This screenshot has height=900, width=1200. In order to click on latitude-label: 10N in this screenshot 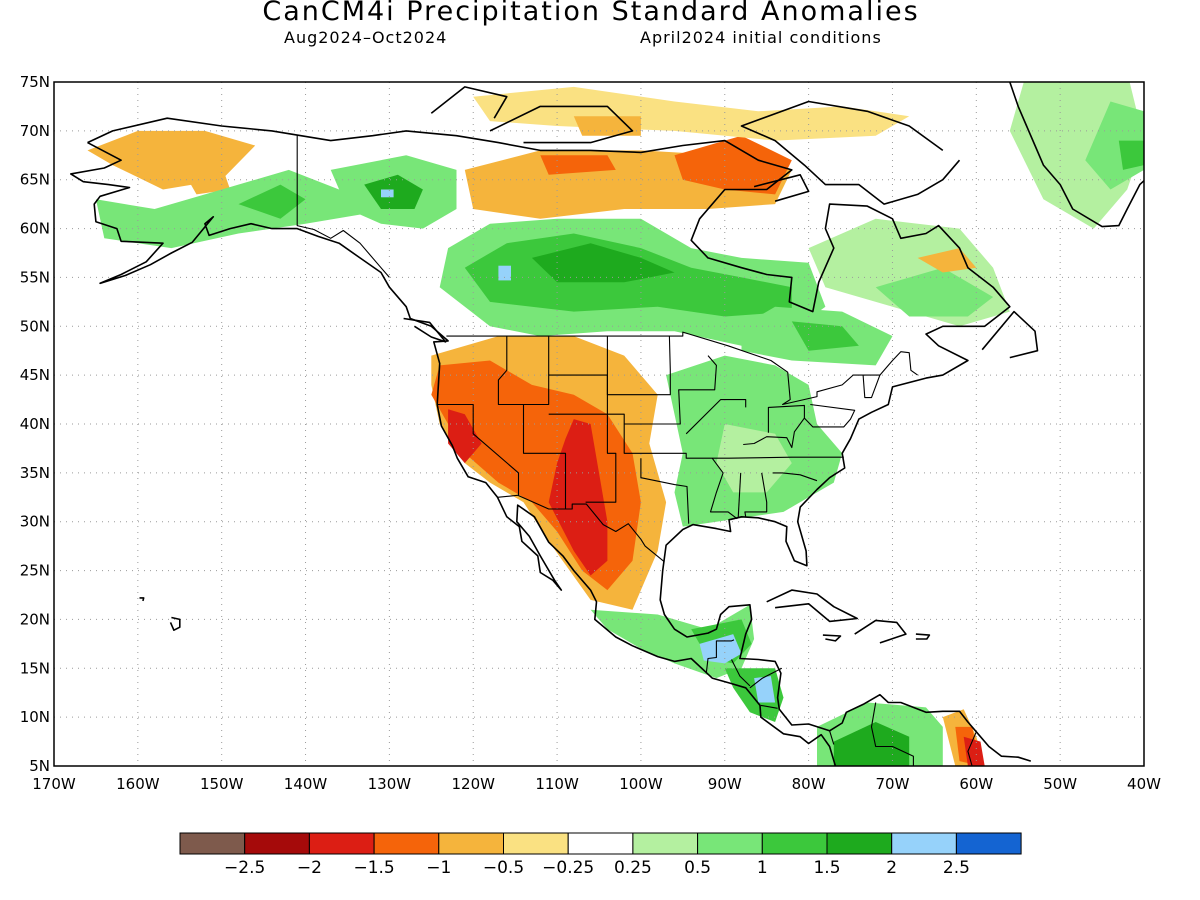, I will do `click(35, 717)`.